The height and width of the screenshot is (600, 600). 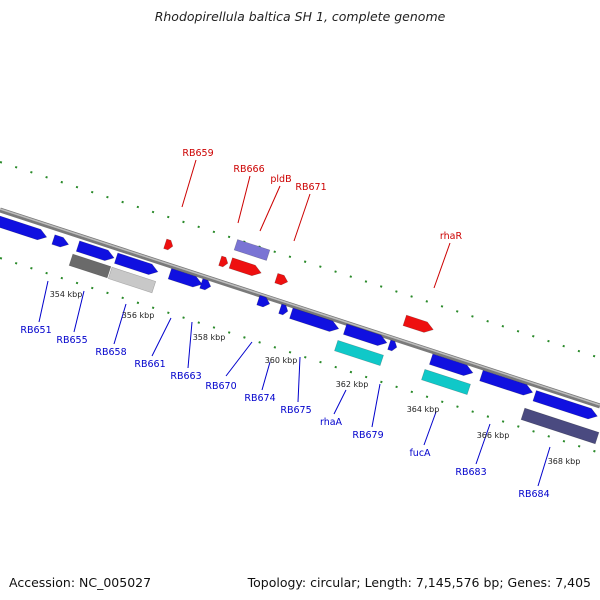 I want to click on scale-label: 358 kbp, so click(x=209, y=337).